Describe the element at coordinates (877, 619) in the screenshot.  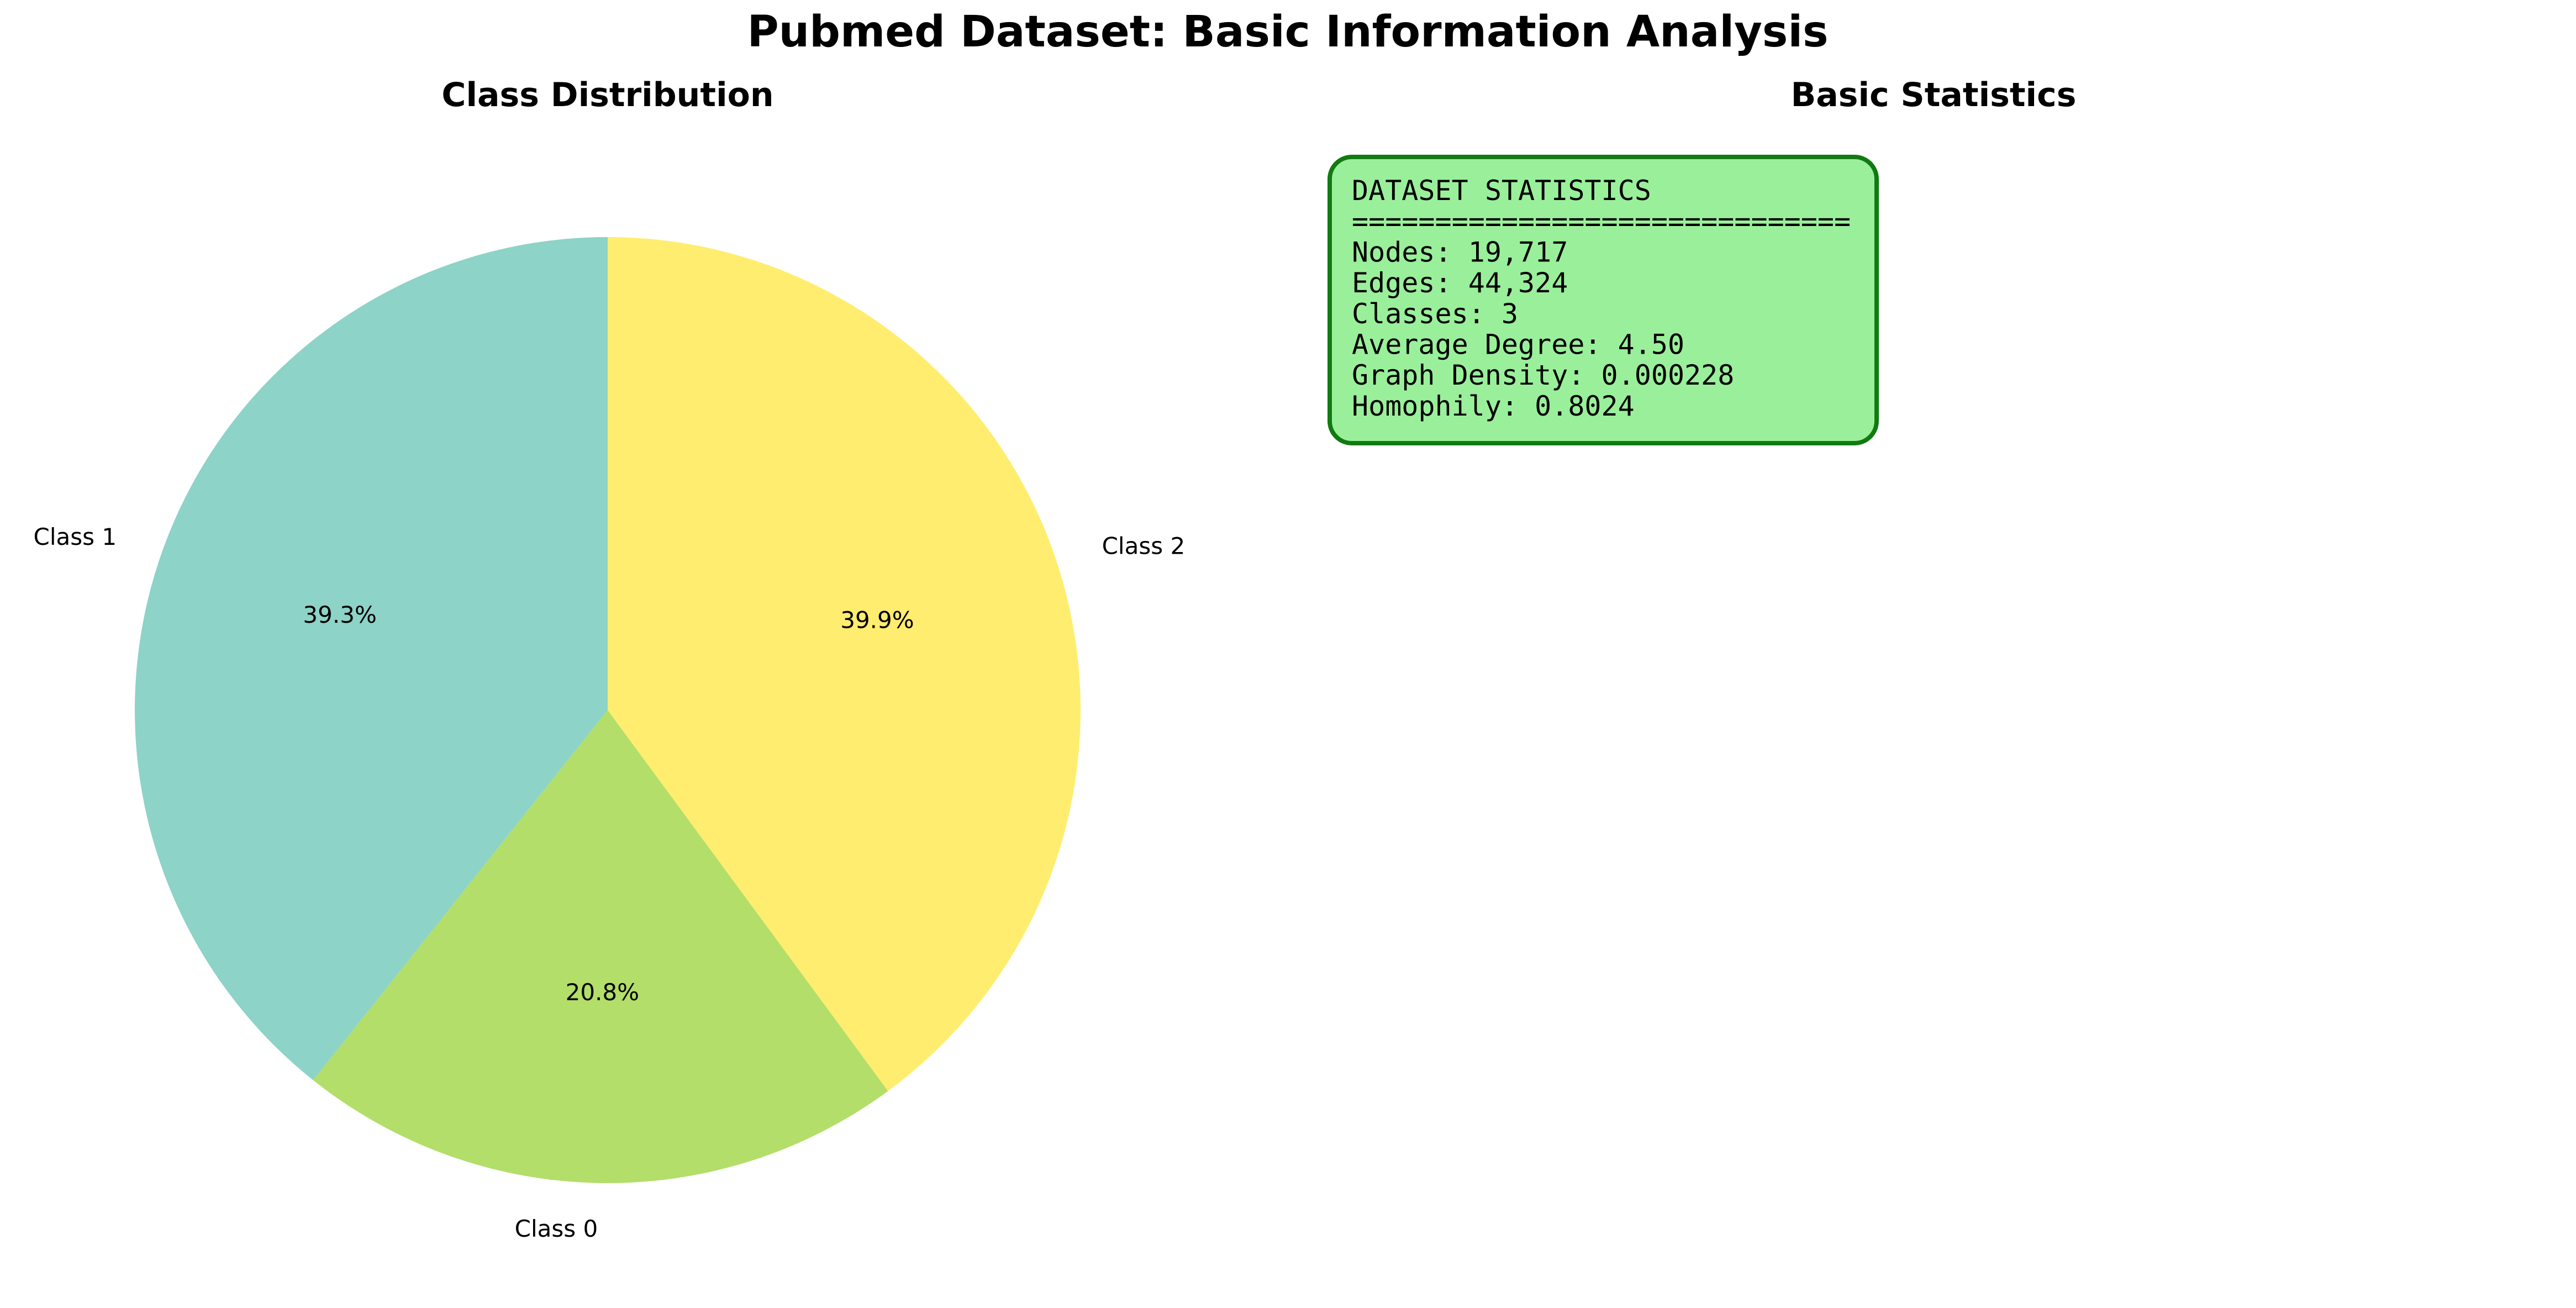
I see `slice-percent-label: 39.9%` at that location.